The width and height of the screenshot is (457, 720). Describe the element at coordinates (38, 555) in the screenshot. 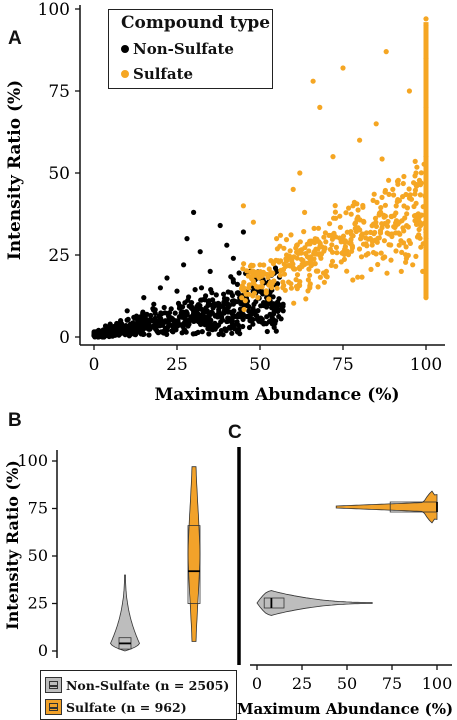

I see `y-tick-label: 50` at that location.